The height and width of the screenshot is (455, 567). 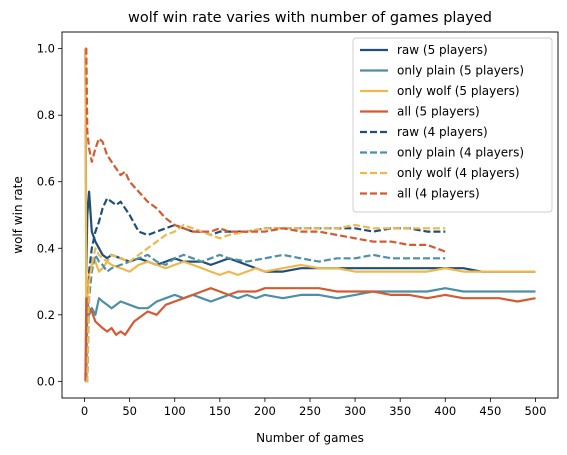 I want to click on y-axis-label: wolf win rate, so click(x=18, y=214).